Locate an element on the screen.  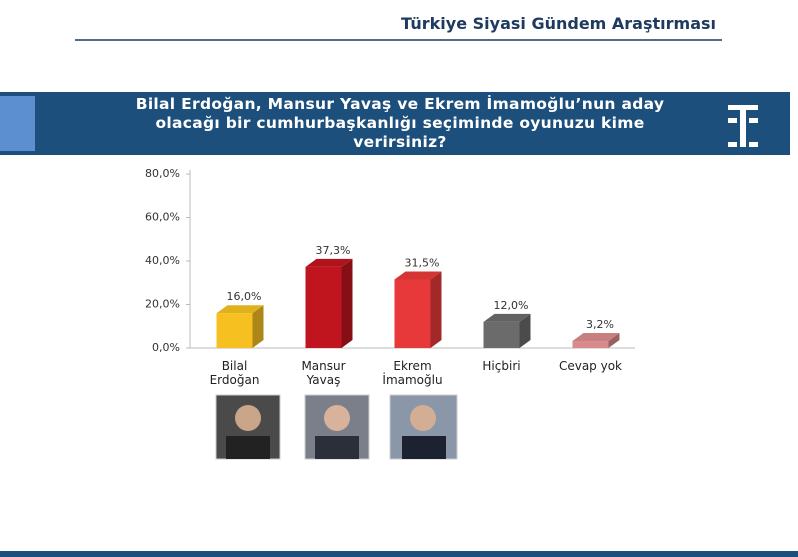
photos is located at coordinates (336, 427).